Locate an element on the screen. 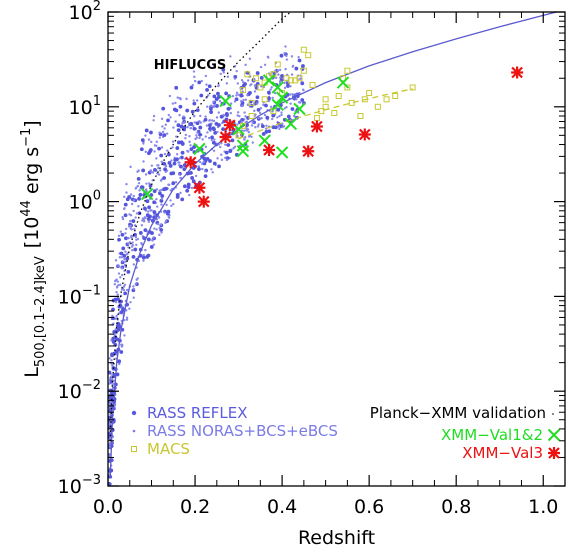 The width and height of the screenshot is (583, 556). legend-left-marker is located at coordinates (134, 449).